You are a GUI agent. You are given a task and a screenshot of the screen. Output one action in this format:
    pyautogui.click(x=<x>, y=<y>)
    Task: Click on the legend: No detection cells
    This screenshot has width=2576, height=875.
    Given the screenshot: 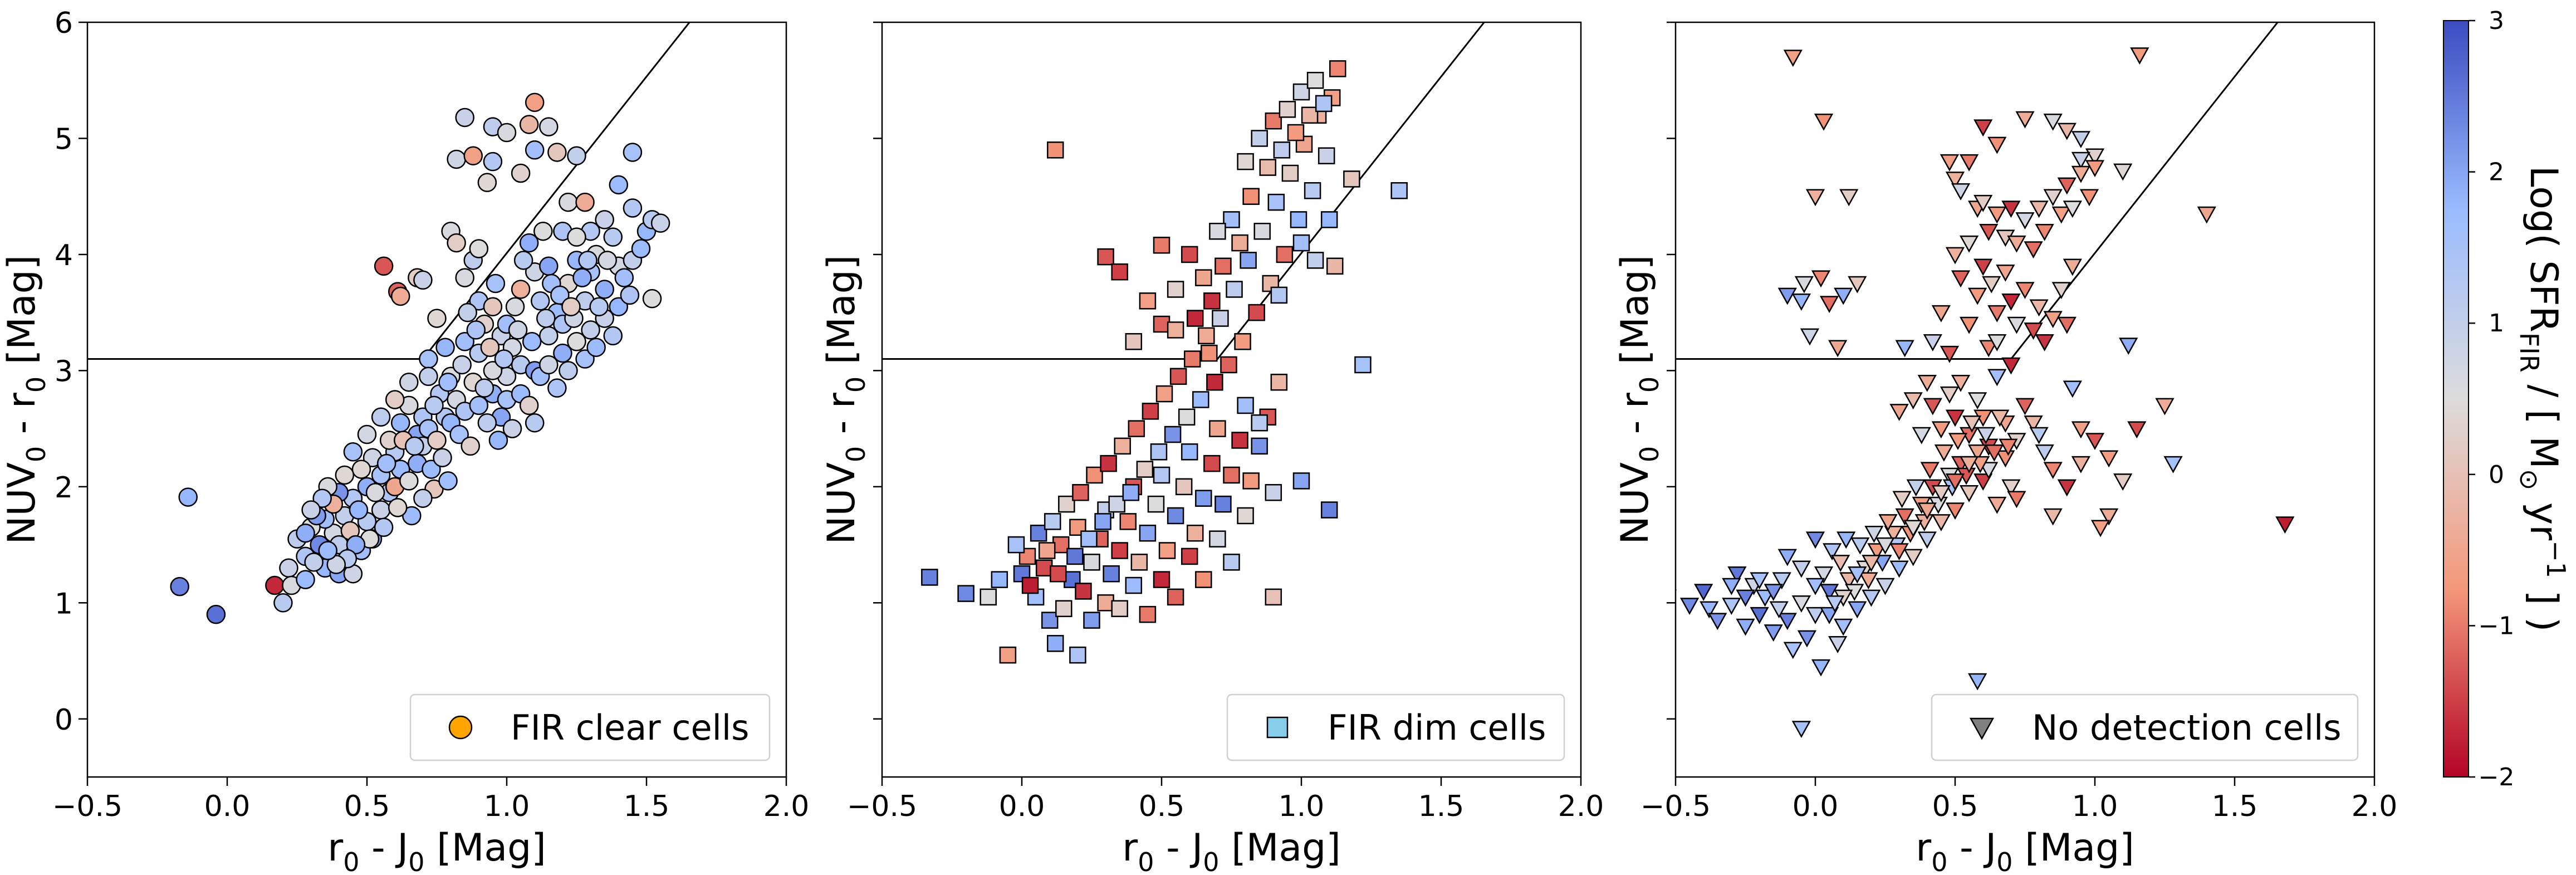 What is the action you would take?
    pyautogui.click(x=2145, y=727)
    